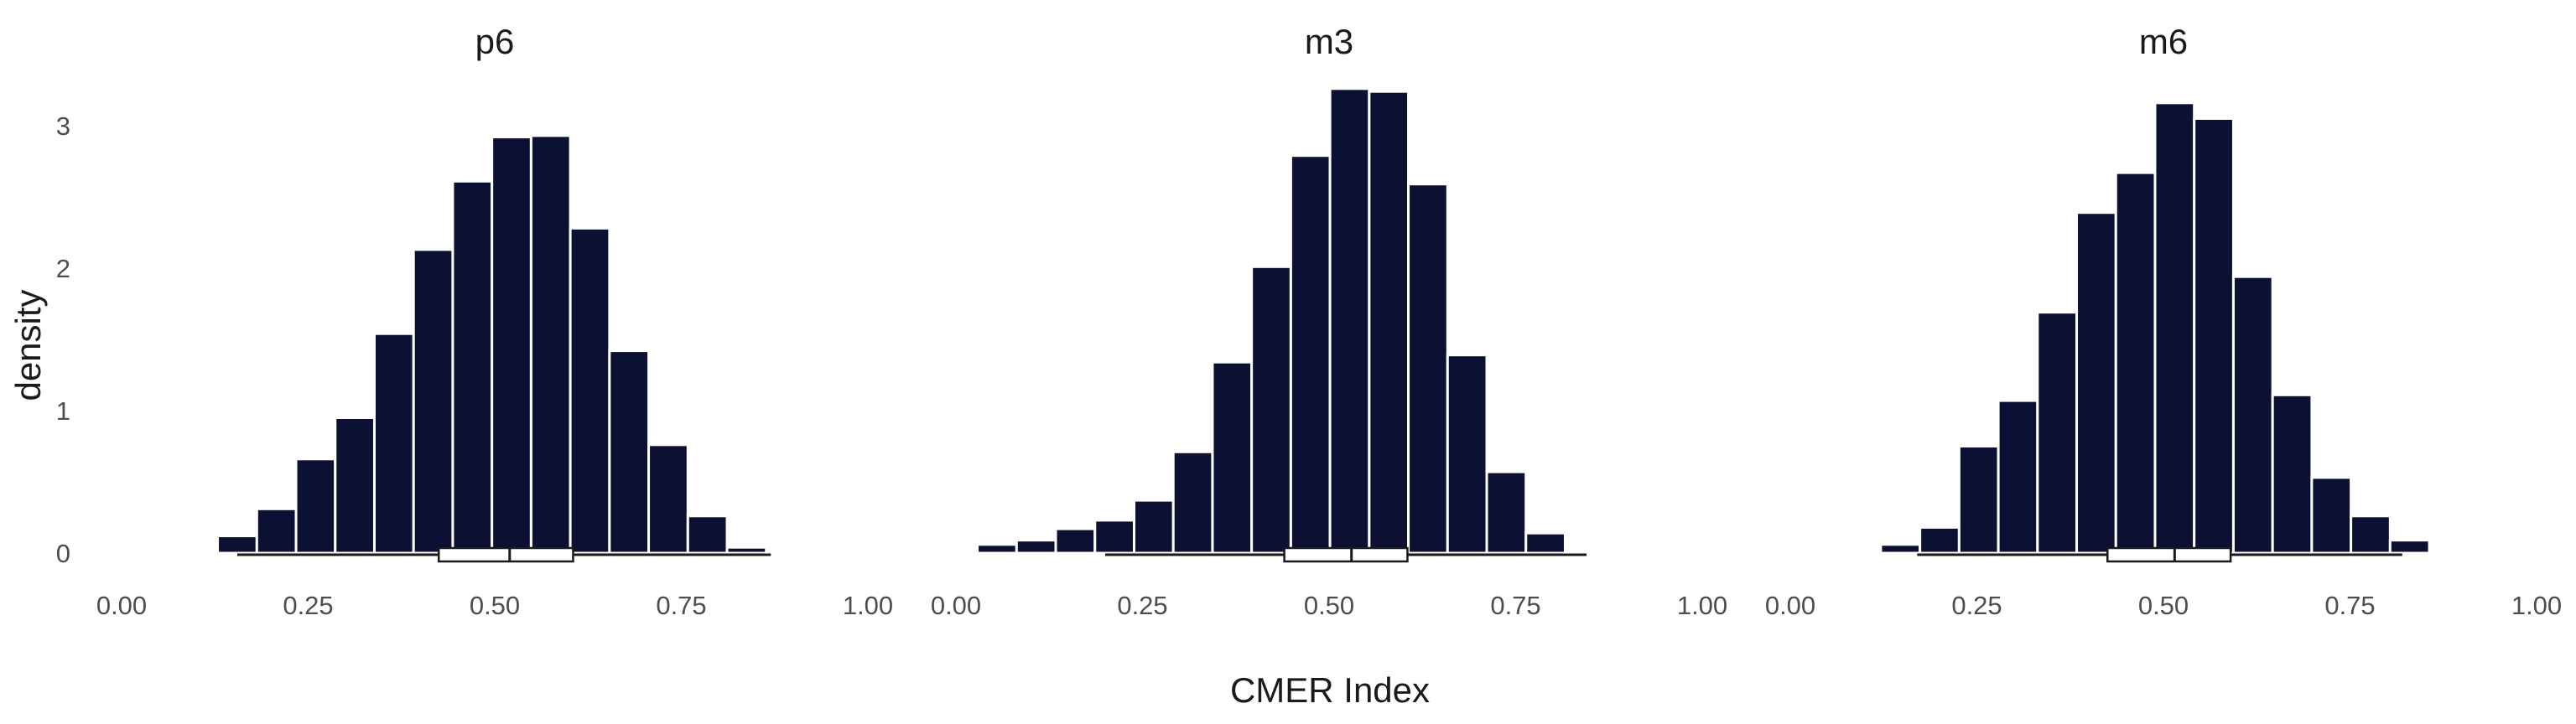  I want to click on y-tick-label: 1, so click(63, 411).